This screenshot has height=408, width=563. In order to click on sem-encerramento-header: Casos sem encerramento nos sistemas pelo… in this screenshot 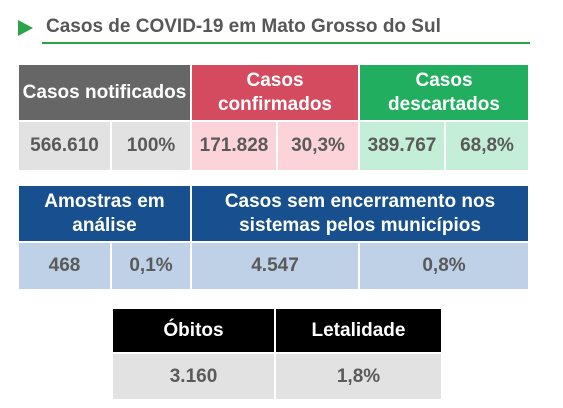, I will do `click(361, 214)`.